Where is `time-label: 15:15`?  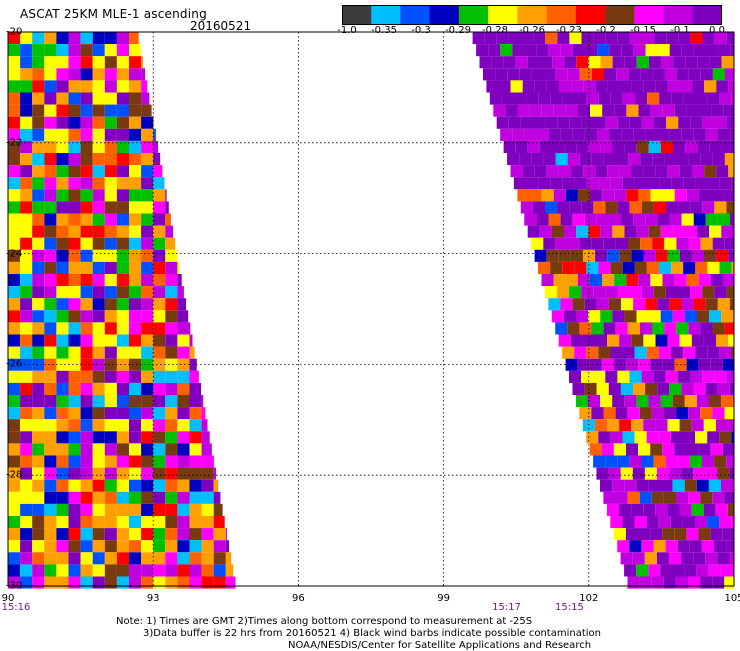
time-label: 15:15 is located at coordinates (569, 607).